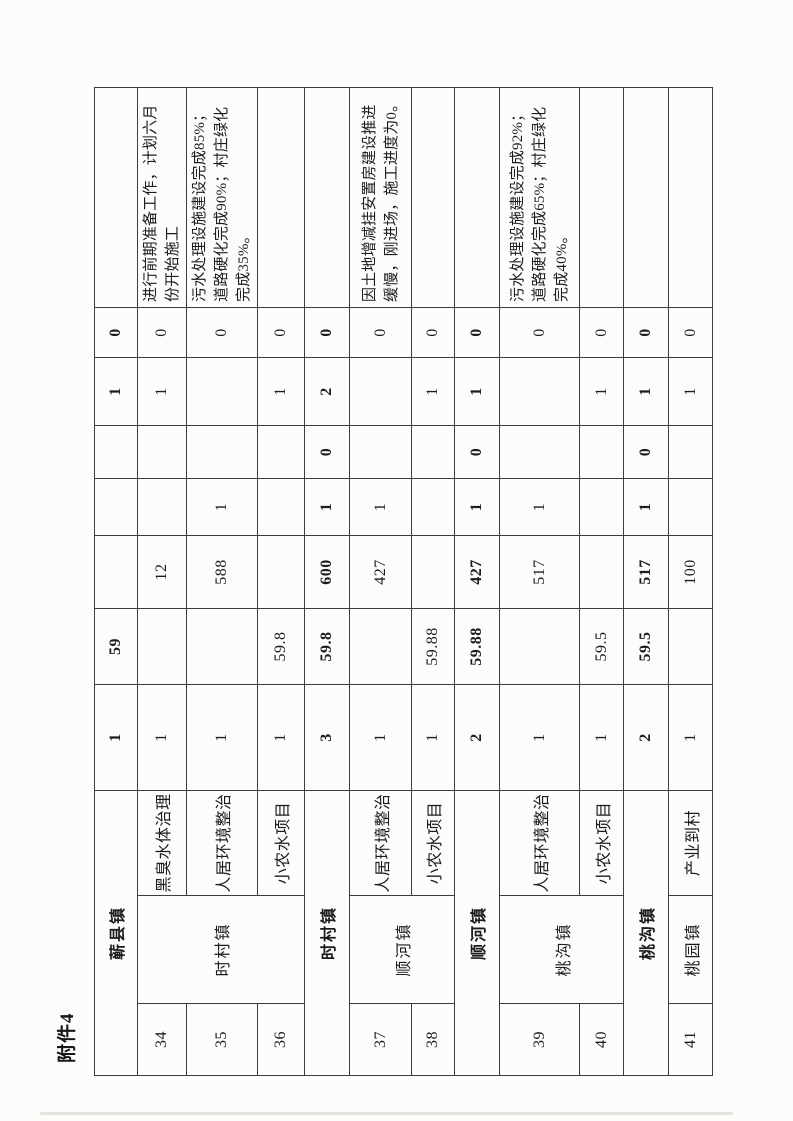  I want to click on cell-amount2: 100, so click(690, 572).